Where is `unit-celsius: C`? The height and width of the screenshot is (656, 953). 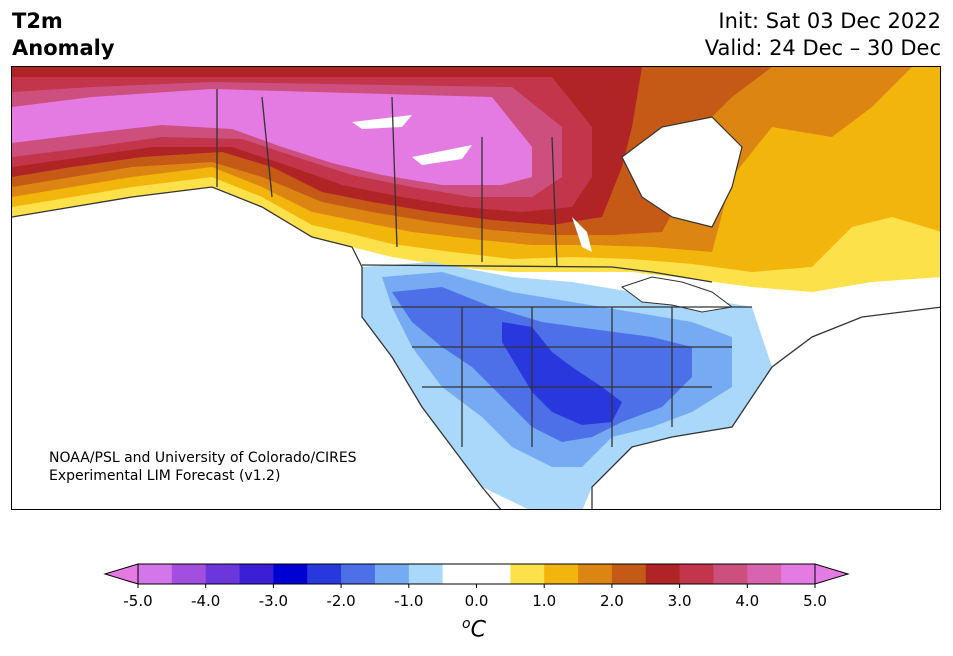 unit-celsius: C is located at coordinates (478, 630).